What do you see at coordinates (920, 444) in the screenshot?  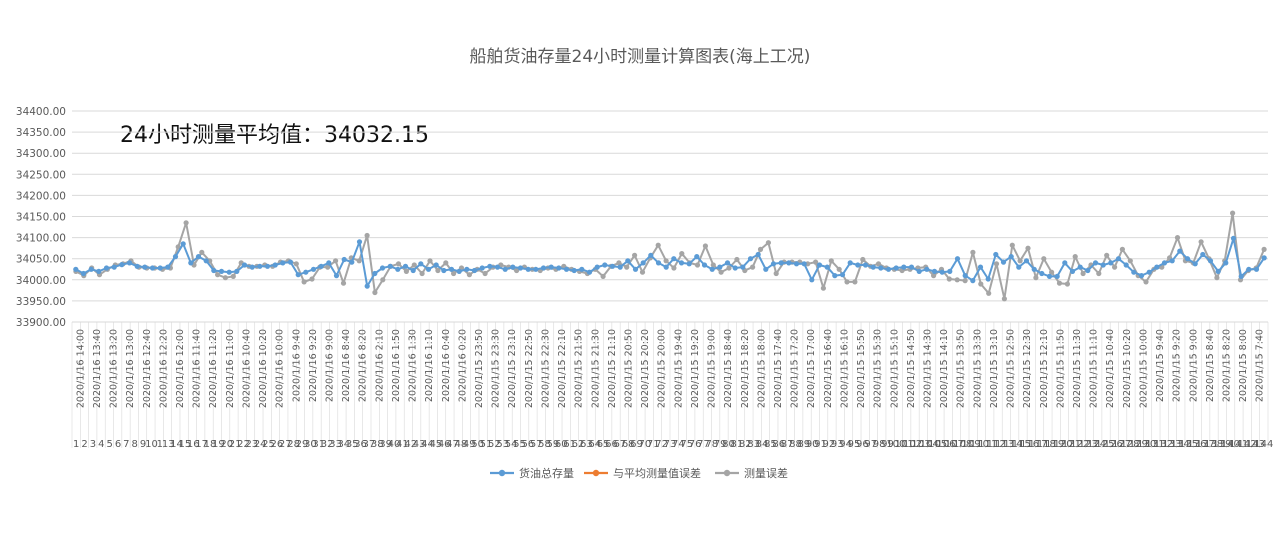 I see `x-index-label: 103` at bounding box center [920, 444].